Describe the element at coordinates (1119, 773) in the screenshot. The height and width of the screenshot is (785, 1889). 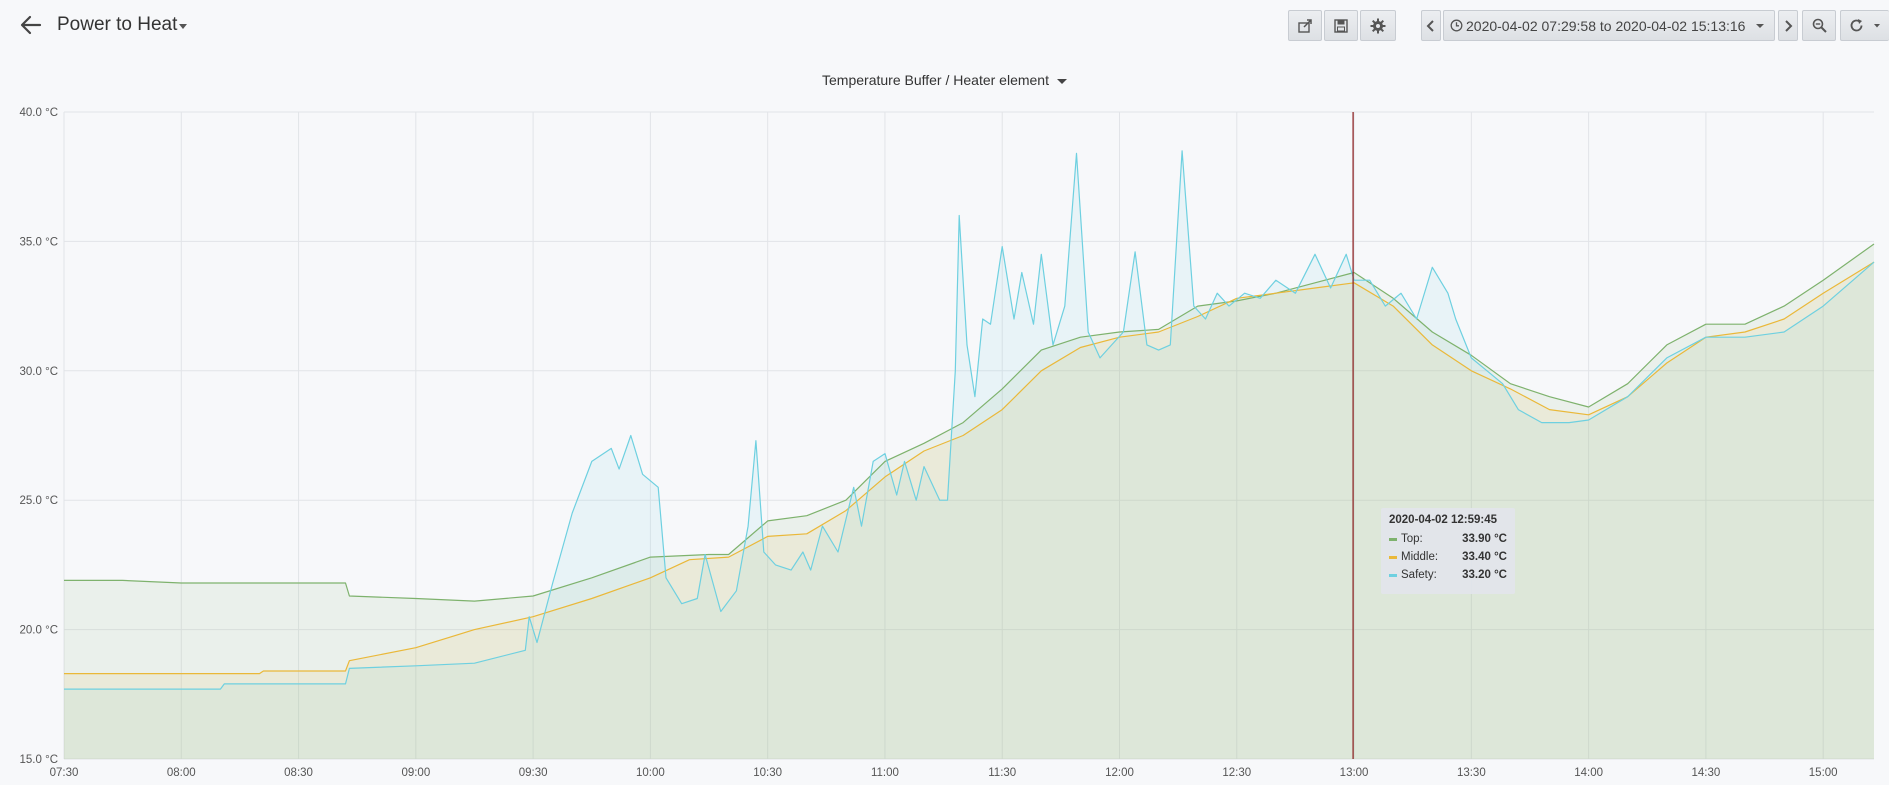
I see `x-tick-label: 12:00` at that location.